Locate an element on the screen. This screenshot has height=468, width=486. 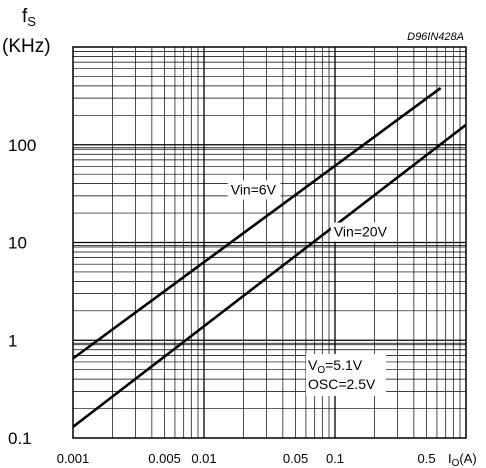
series-label: Vin=20V is located at coordinates (361, 232).